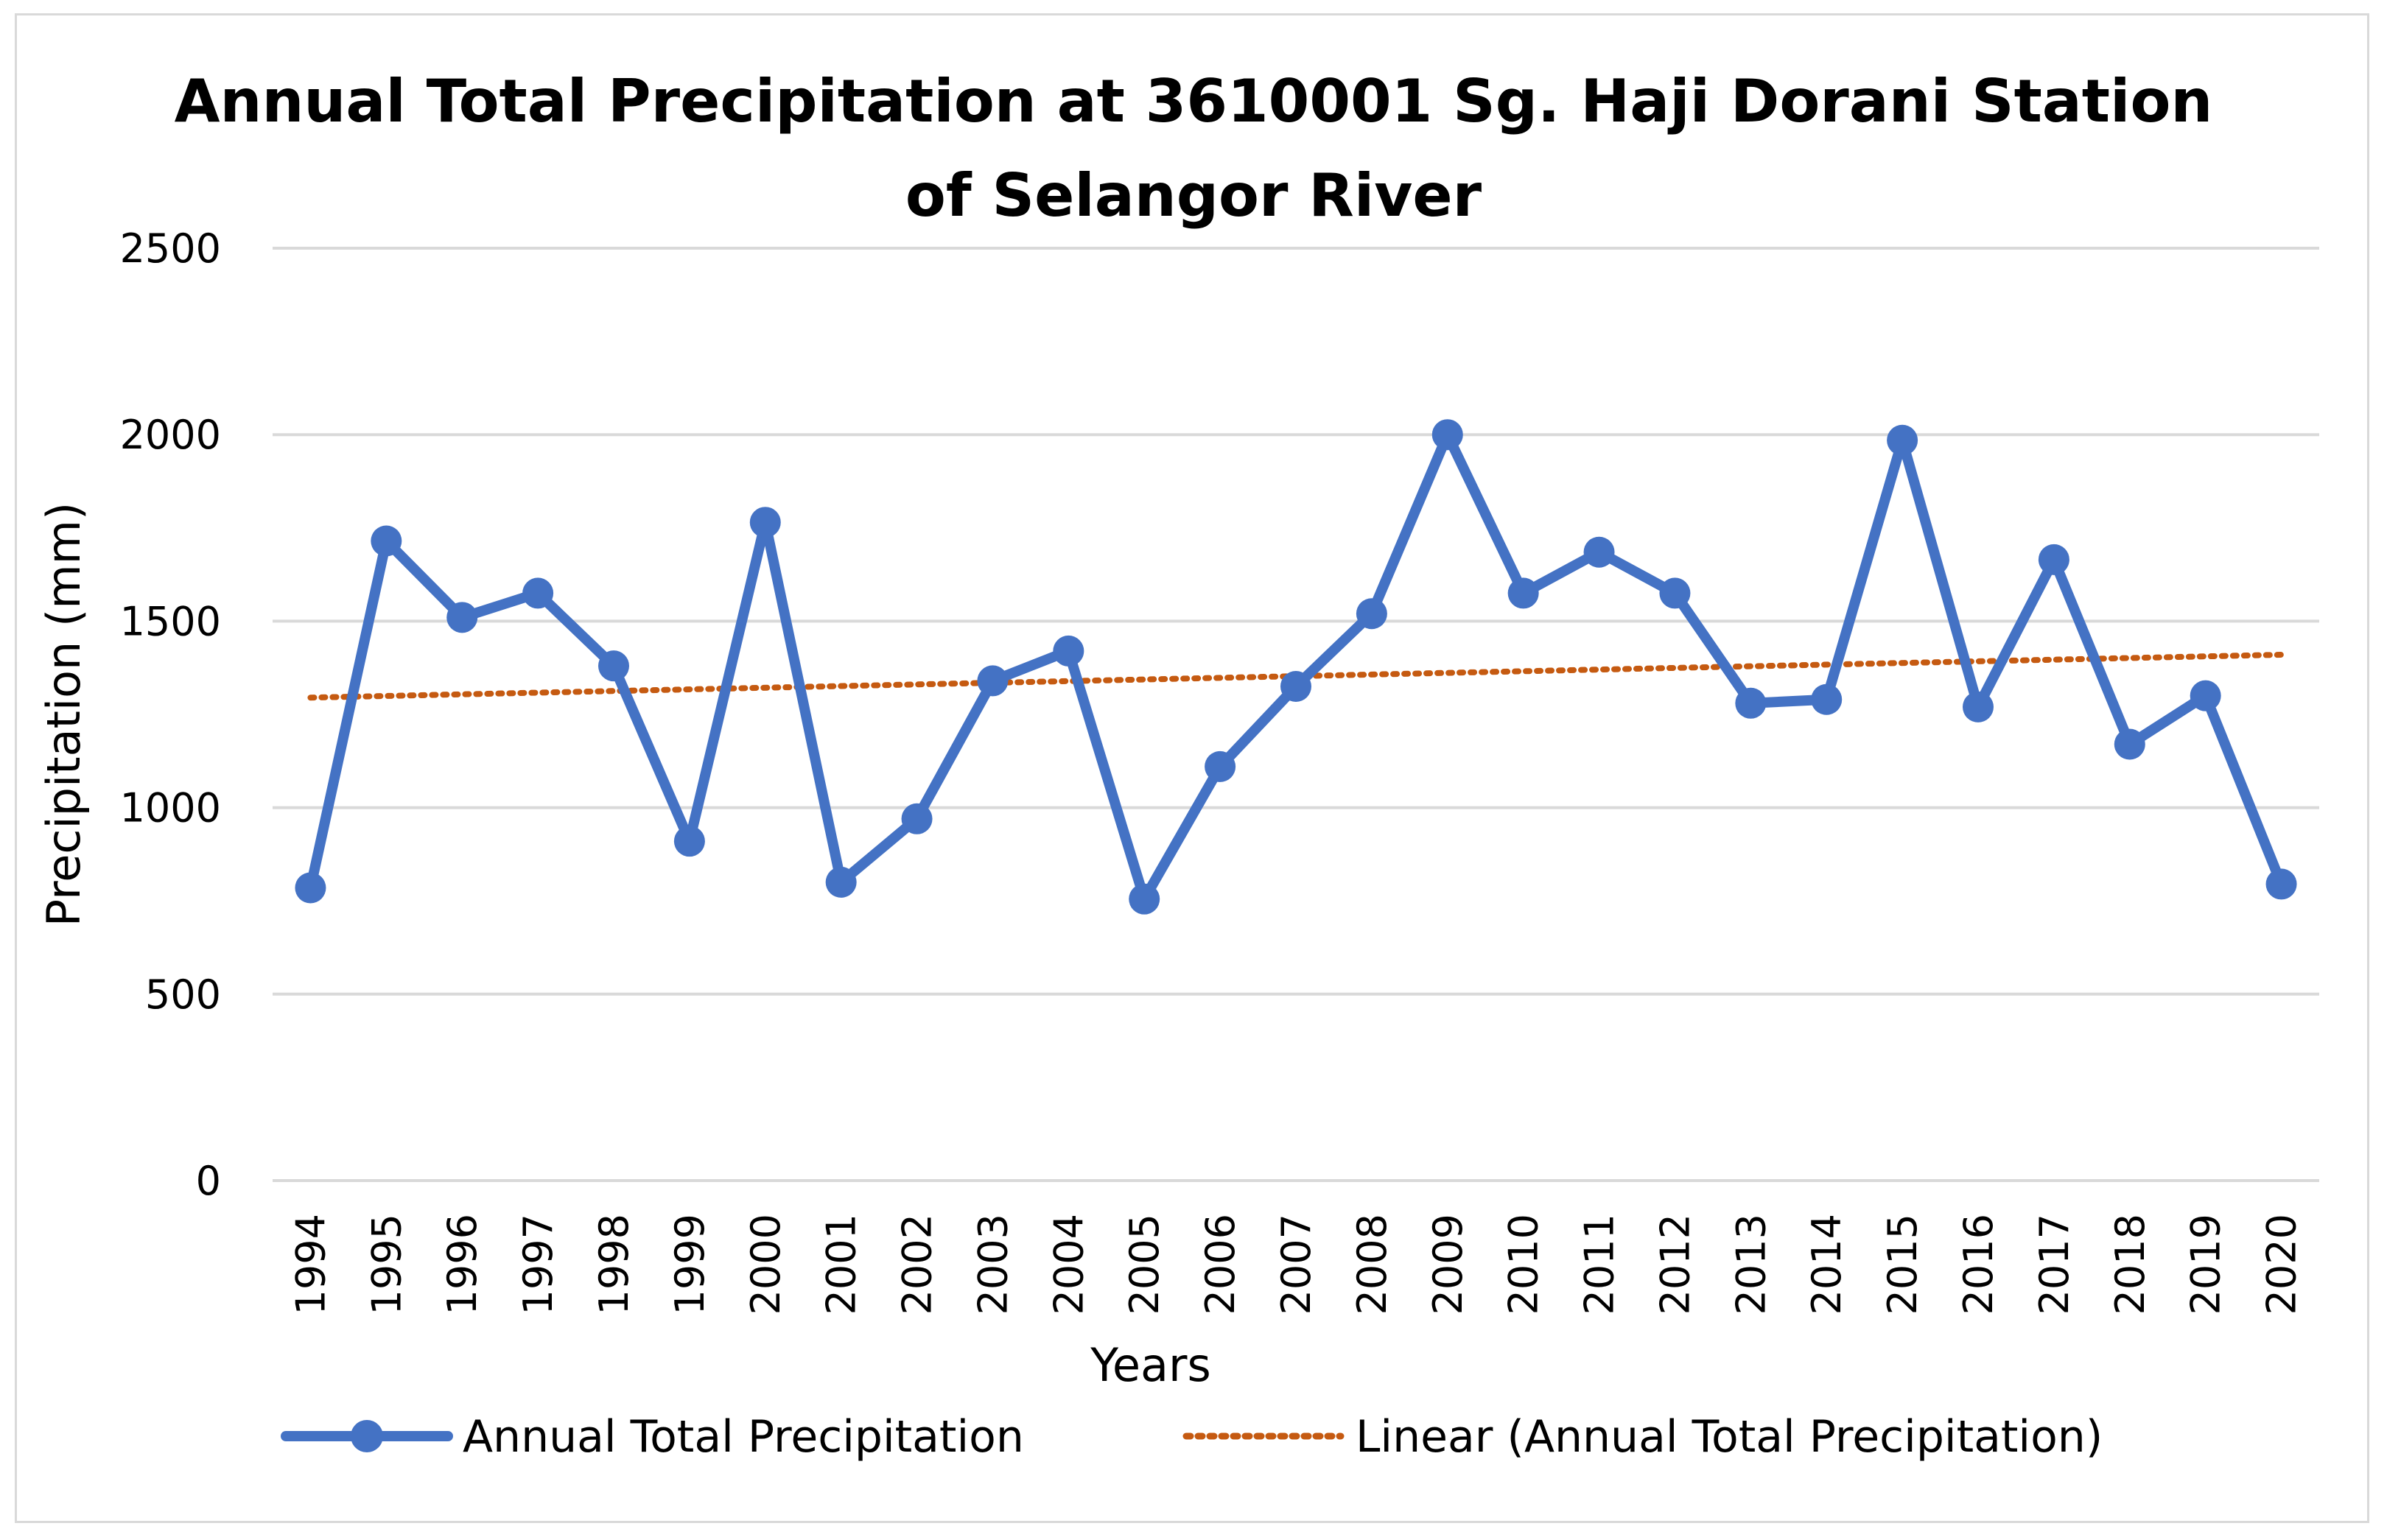 This screenshot has height=1540, width=2387. What do you see at coordinates (1371, 614) in the screenshot?
I see `data-point-2008` at bounding box center [1371, 614].